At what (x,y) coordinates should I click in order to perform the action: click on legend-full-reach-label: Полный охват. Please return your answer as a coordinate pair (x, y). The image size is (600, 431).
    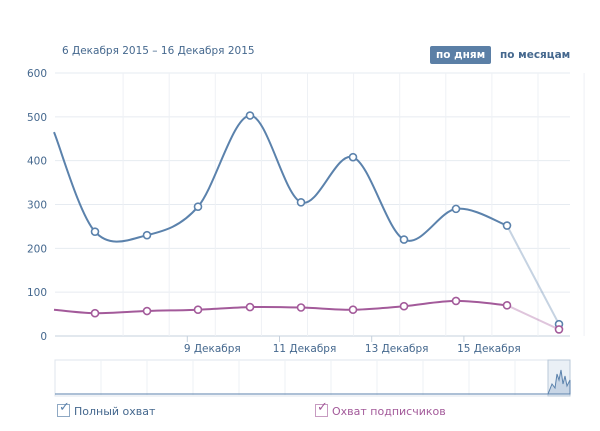
    Looking at the image, I should click on (115, 411).